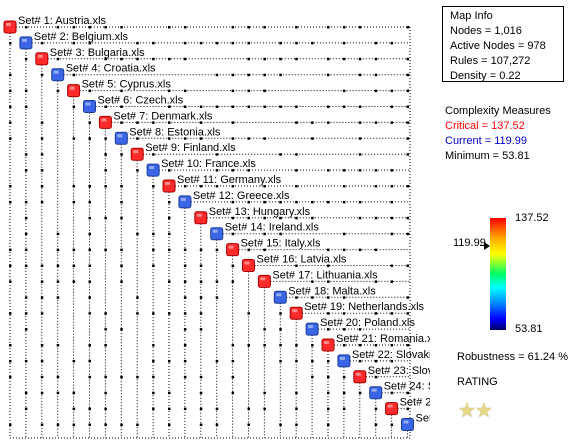 The height and width of the screenshot is (445, 569). Describe the element at coordinates (475, 411) in the screenshot. I see `rating-stars-icon: ★★` at that location.